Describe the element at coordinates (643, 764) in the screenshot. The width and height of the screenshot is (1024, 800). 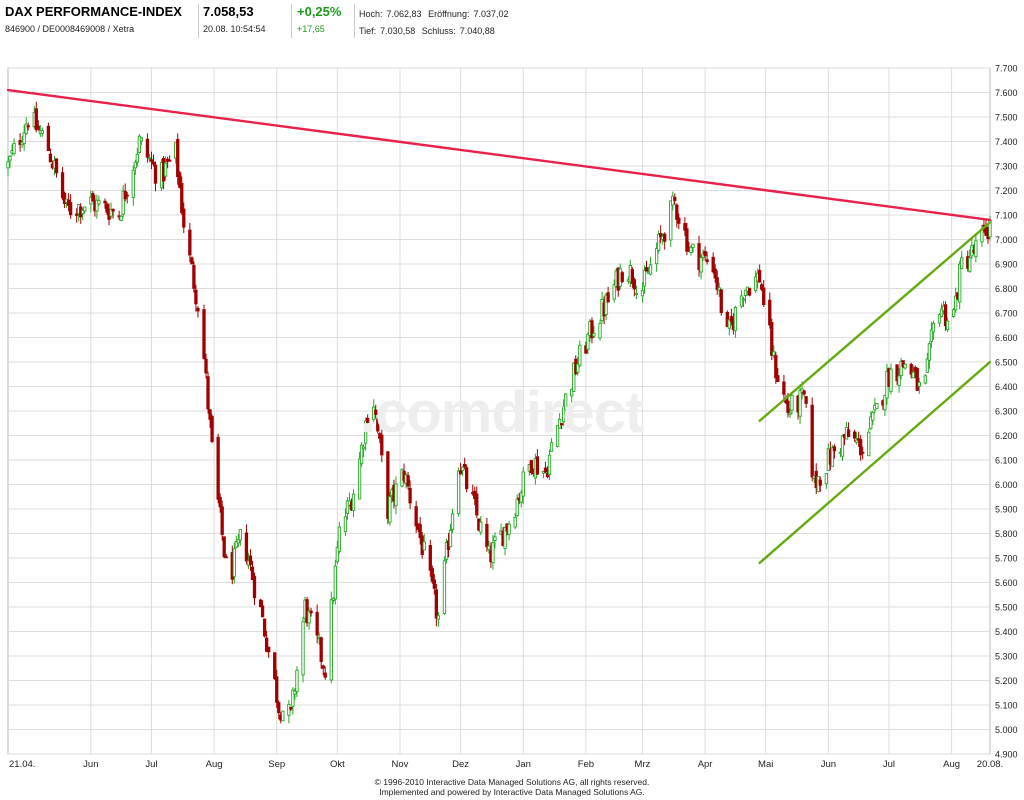
I see `x-tick-label: Mrz` at that location.